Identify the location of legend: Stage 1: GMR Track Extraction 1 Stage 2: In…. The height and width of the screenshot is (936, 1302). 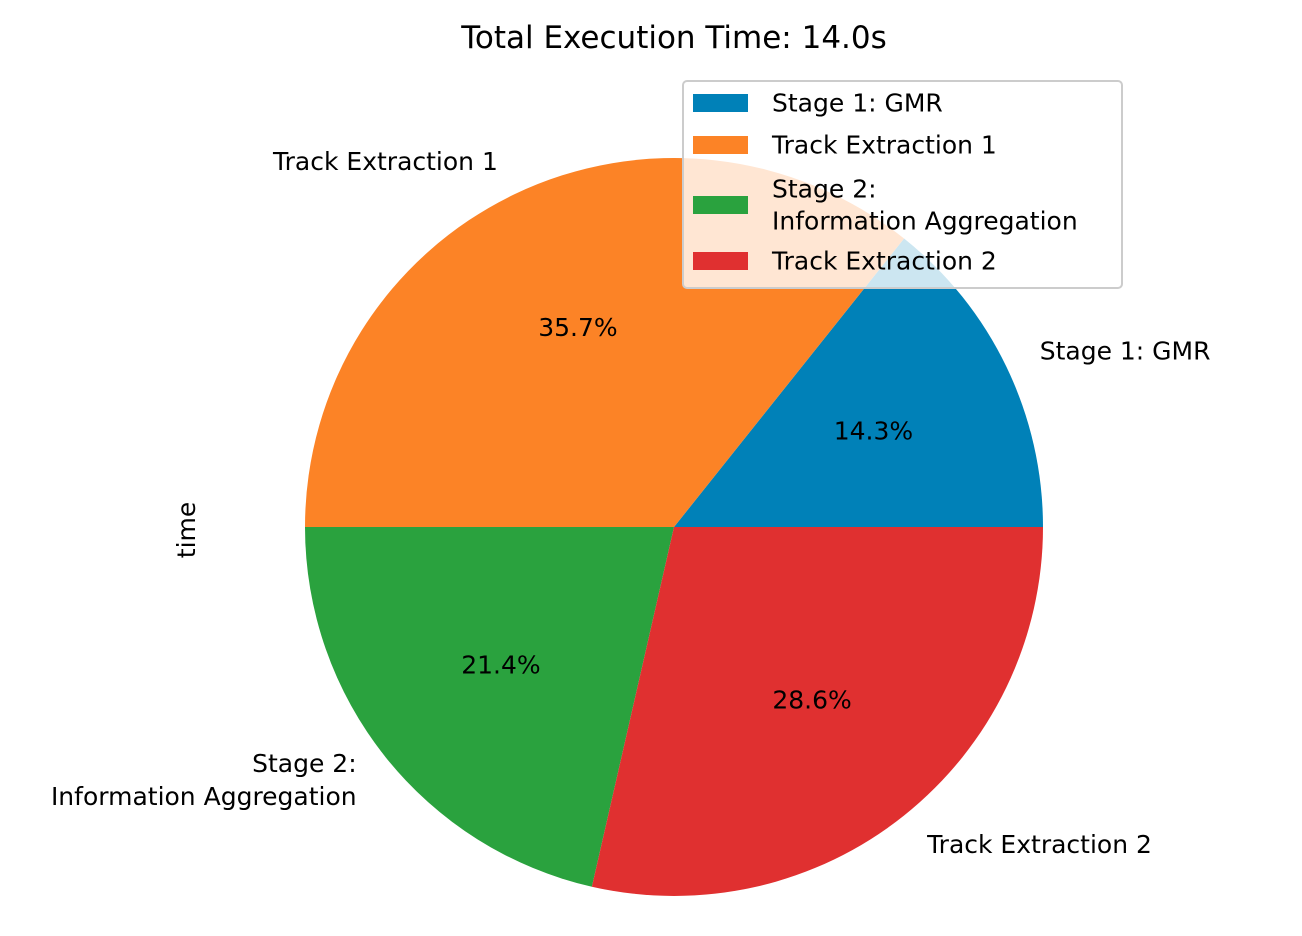
(902, 184).